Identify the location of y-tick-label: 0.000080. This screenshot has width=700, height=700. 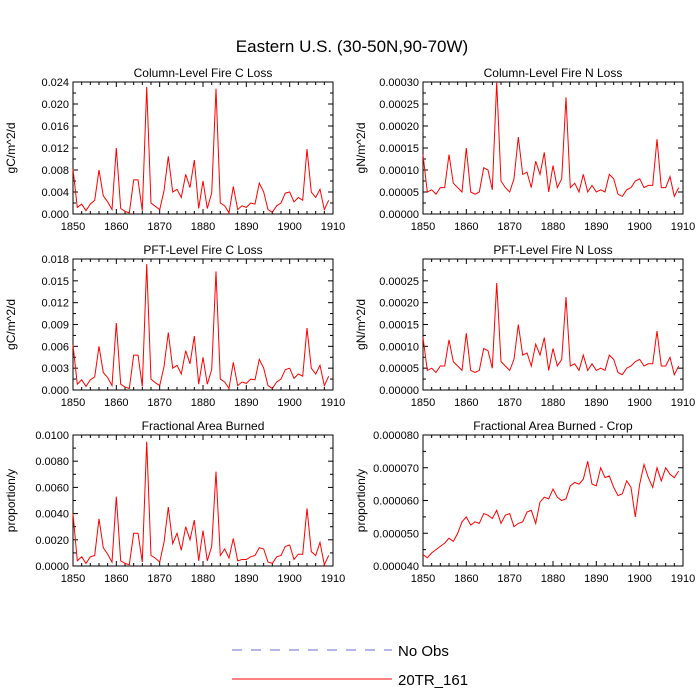
(396, 436).